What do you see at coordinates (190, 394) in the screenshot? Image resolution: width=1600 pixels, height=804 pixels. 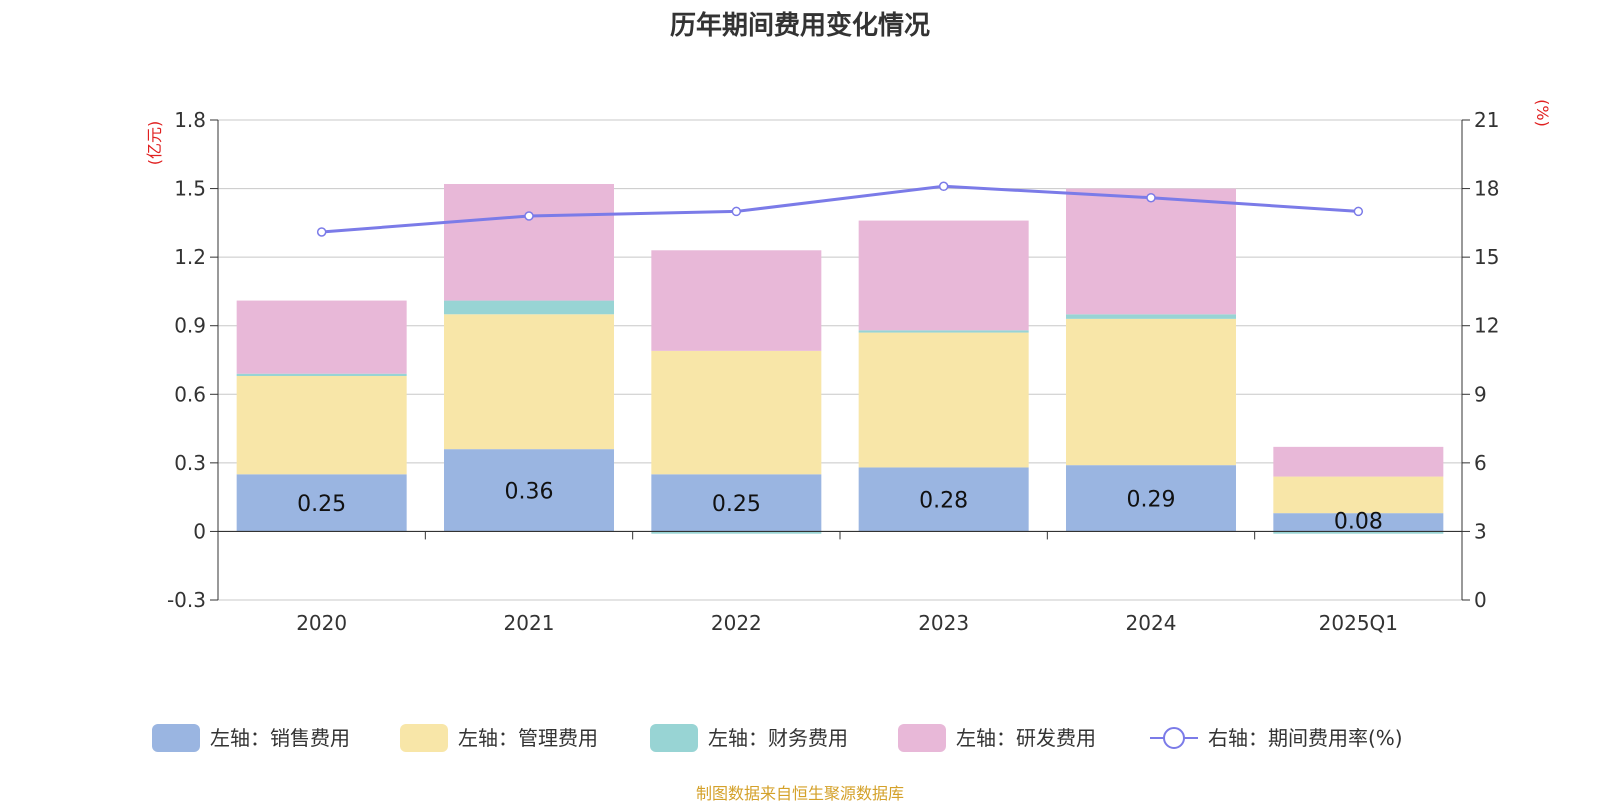 I see `left-axis-tick-label: 0.6` at bounding box center [190, 394].